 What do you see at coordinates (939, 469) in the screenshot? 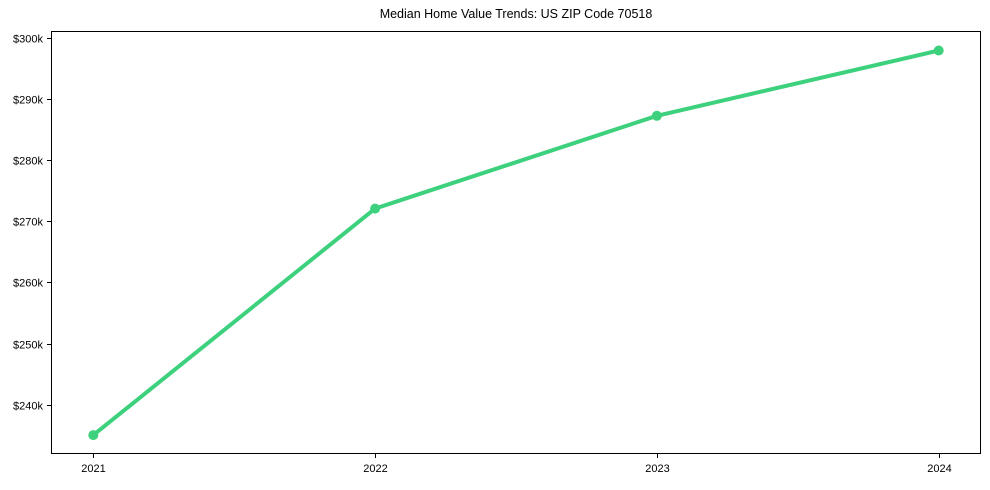
I see `x-tick-label: 2024` at bounding box center [939, 469].